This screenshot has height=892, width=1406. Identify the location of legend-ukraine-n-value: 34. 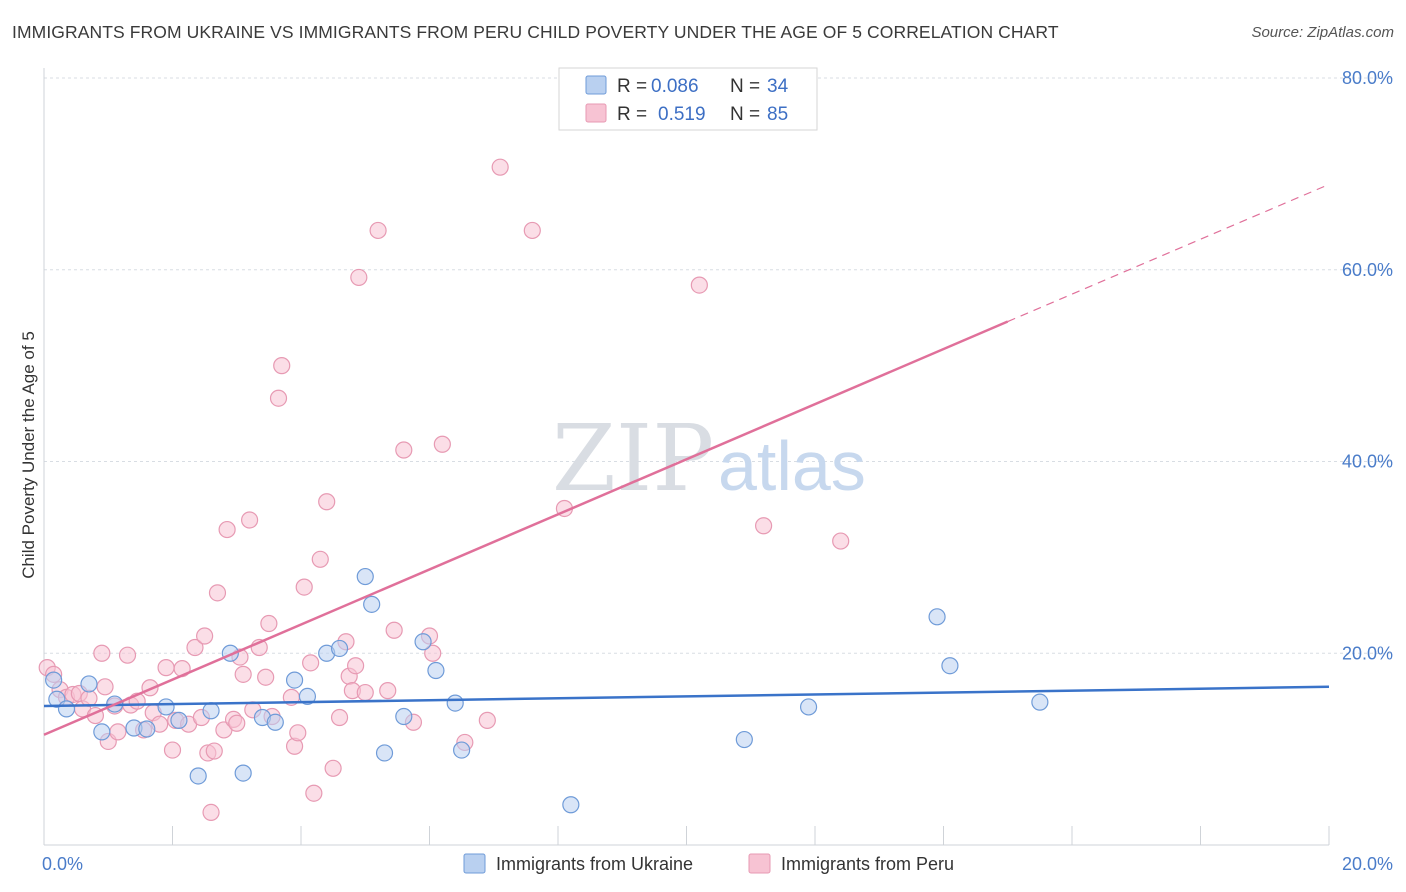
(778, 86).